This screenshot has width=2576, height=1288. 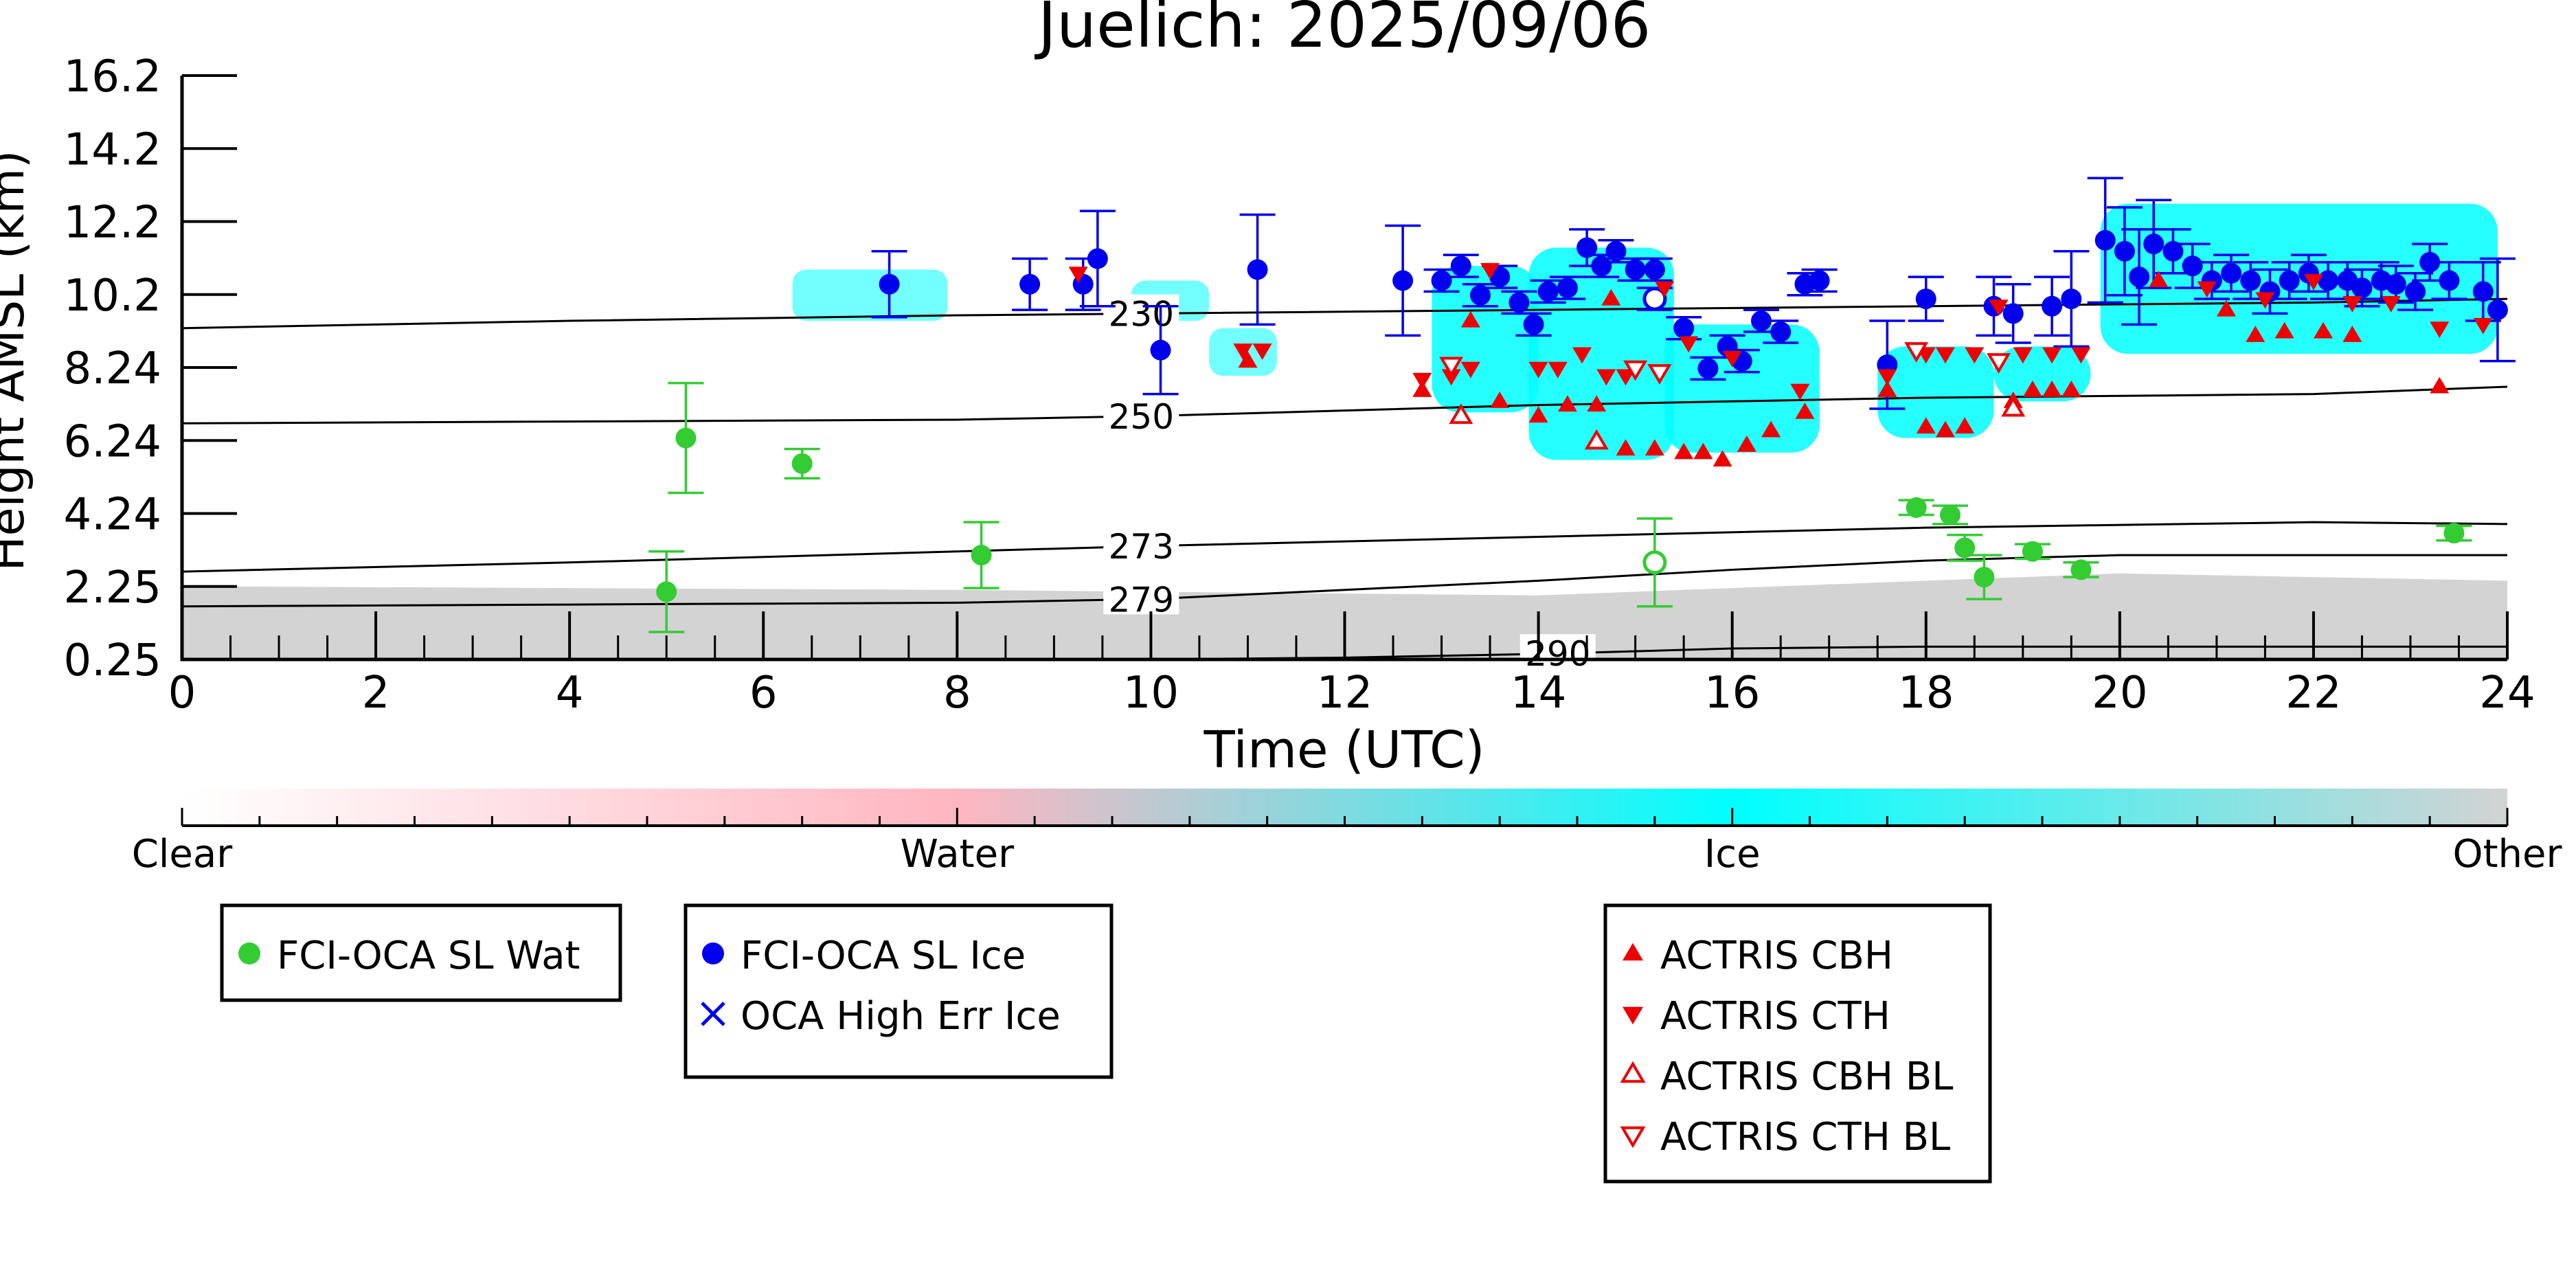 What do you see at coordinates (1343, 750) in the screenshot?
I see `x-axis-label: Time (UTC)` at bounding box center [1343, 750].